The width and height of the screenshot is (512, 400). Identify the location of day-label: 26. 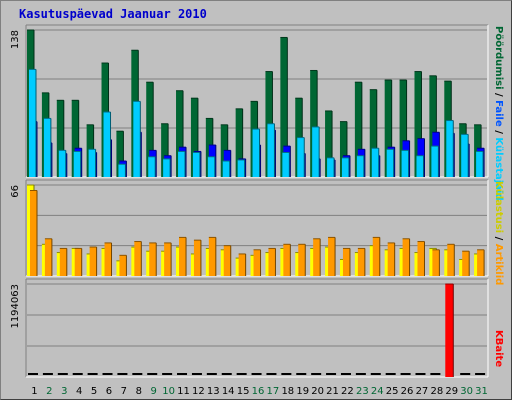
(407, 391).